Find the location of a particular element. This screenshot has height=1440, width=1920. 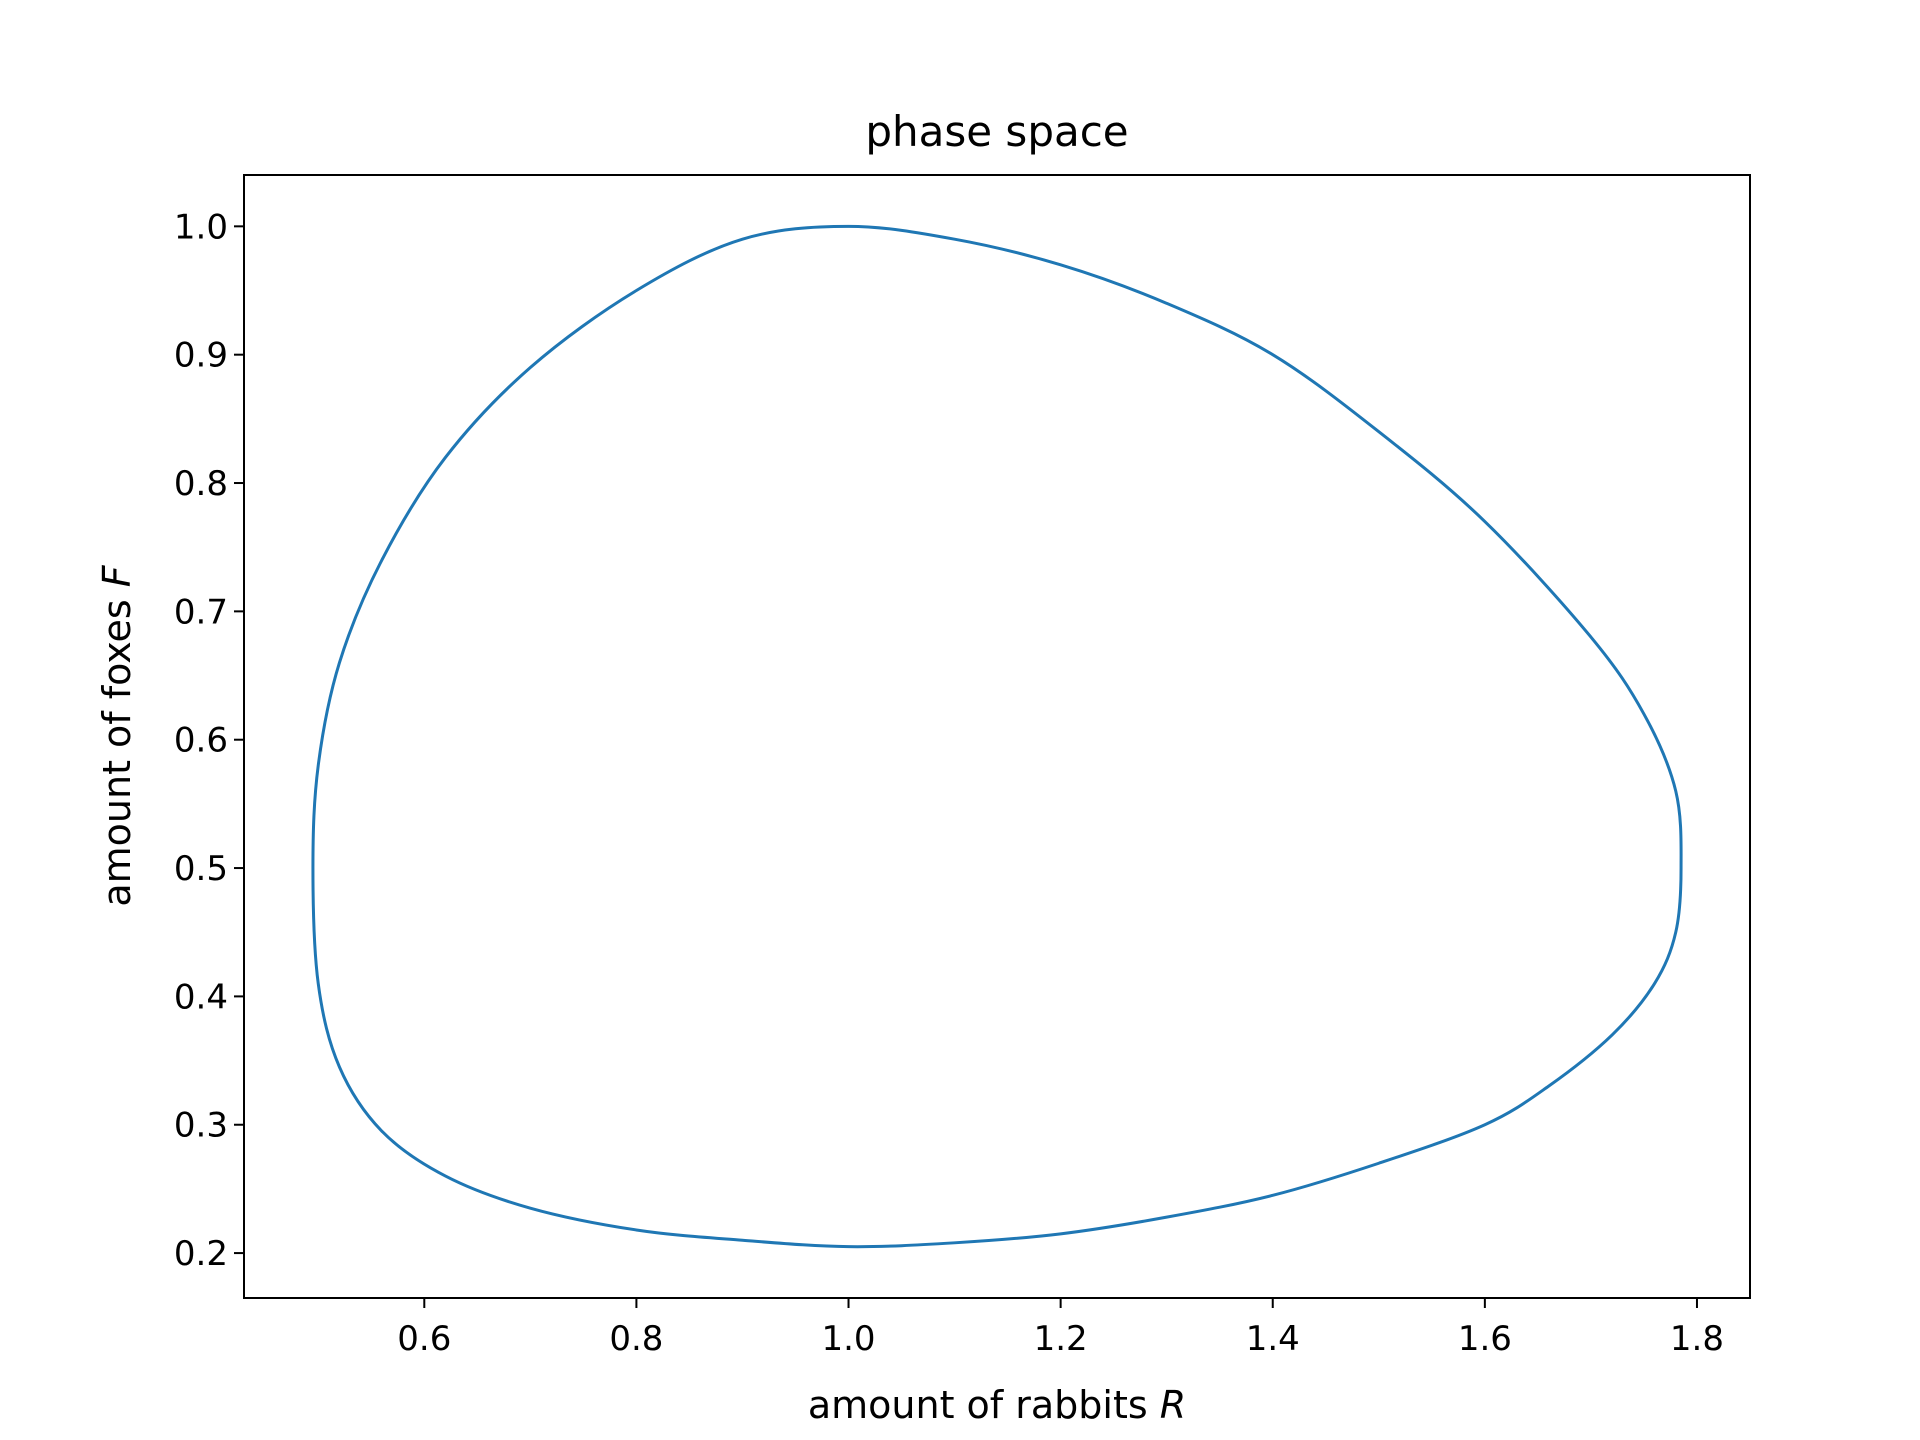

y-axis: 0.2 0.3 0.4 0.5 0.6 0.7 0.8 0.9 1.0 is located at coordinates (209, 740).